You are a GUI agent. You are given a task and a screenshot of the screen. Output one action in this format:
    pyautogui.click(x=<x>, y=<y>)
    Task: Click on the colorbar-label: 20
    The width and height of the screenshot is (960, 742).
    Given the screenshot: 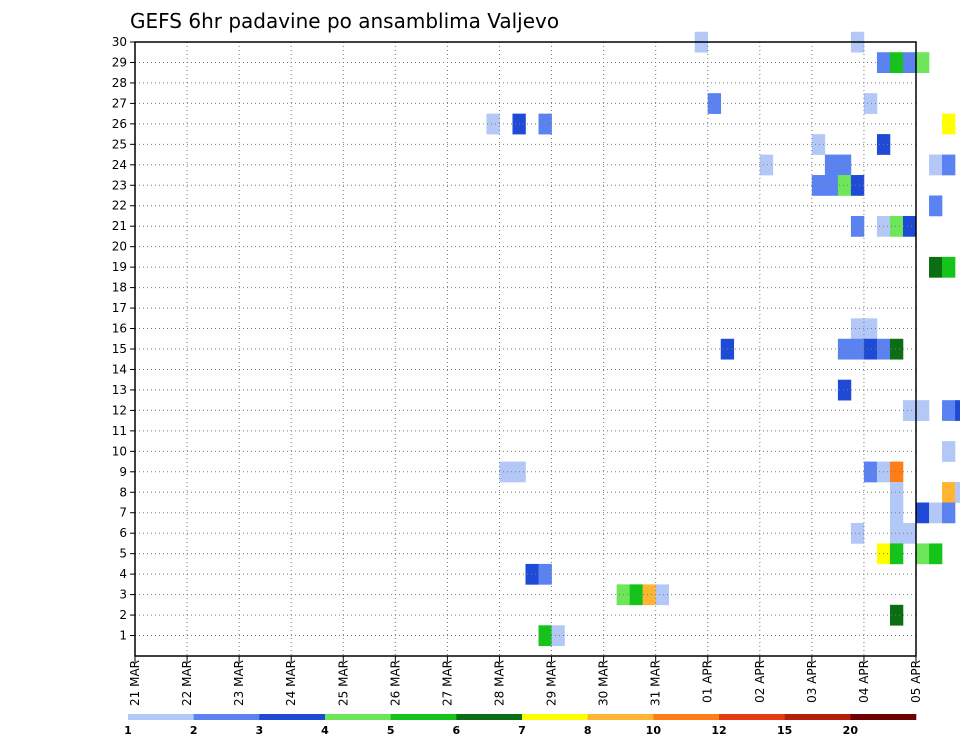 What is the action you would take?
    pyautogui.click(x=851, y=730)
    